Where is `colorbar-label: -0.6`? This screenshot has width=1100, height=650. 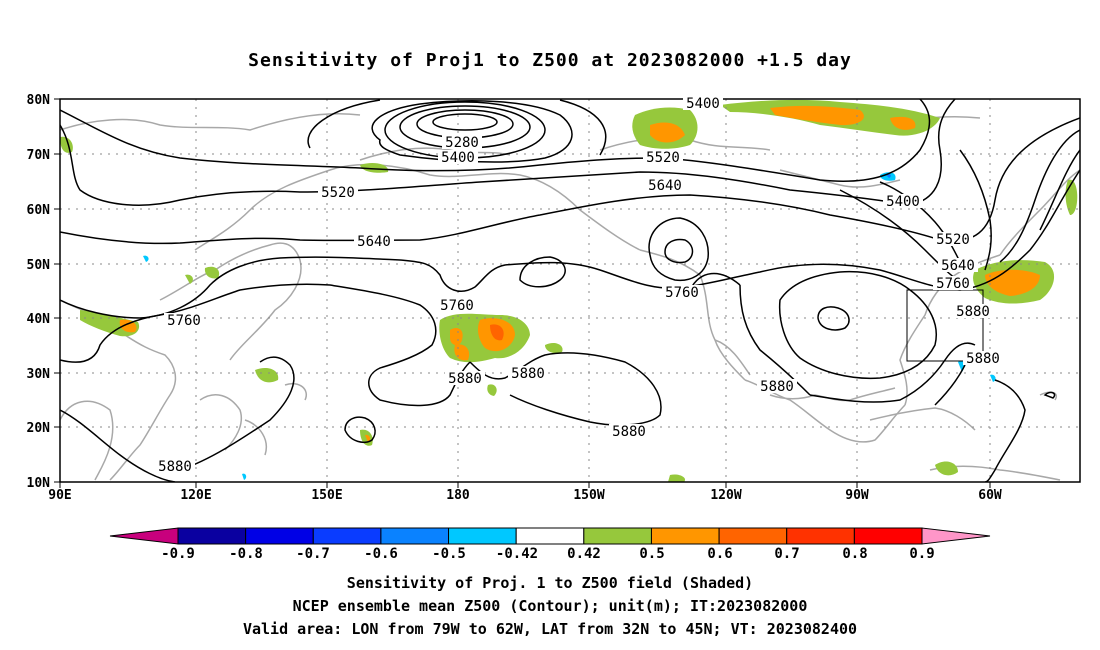 colorbar-label: -0.6 is located at coordinates (381, 554).